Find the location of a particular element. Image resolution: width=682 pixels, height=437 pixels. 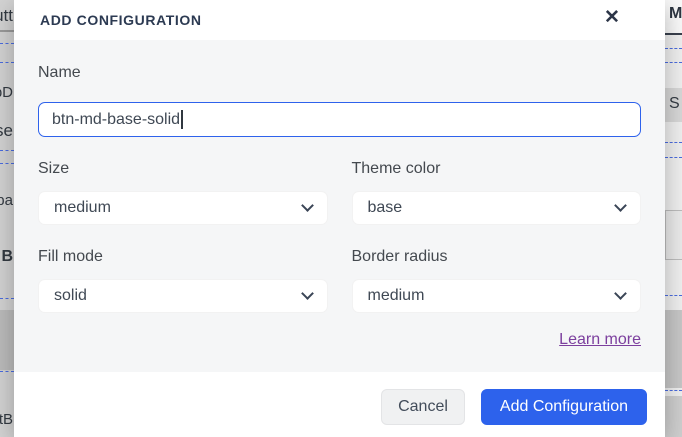

theme-color-select-value: base is located at coordinates (385, 207).